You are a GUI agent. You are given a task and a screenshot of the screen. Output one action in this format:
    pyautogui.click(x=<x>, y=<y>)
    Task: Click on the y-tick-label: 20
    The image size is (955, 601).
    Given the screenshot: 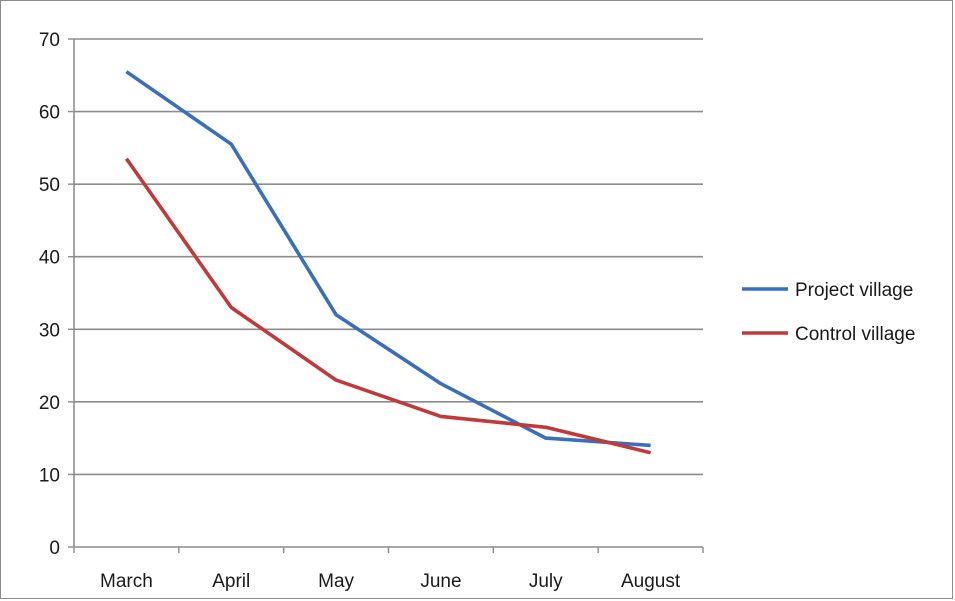 What is the action you would take?
    pyautogui.click(x=49, y=403)
    